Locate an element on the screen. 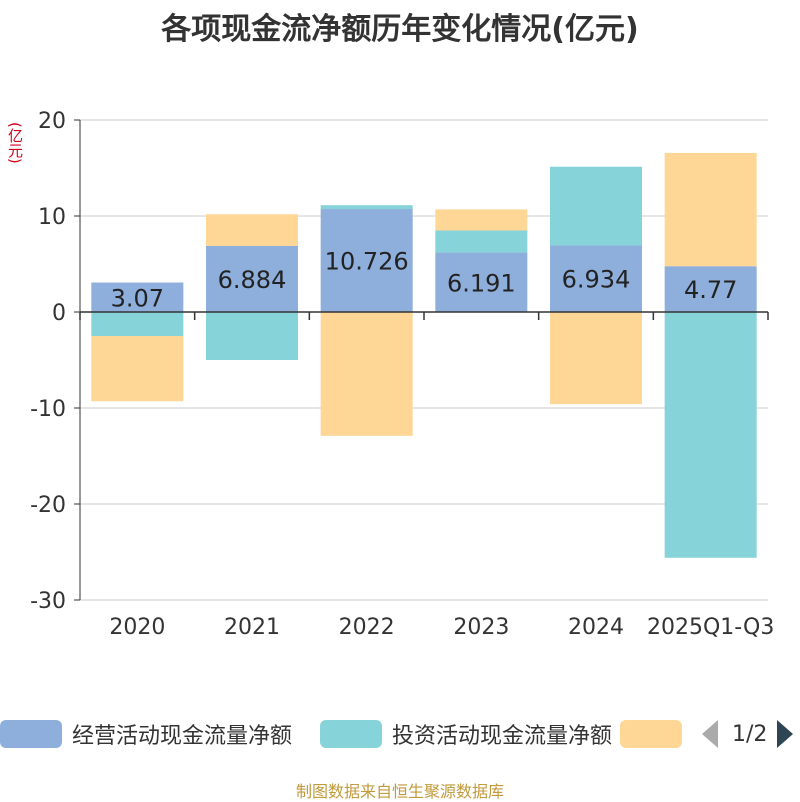 Image resolution: width=800 pixels, height=802 pixels. x-tick-label: 2022 is located at coordinates (367, 627).